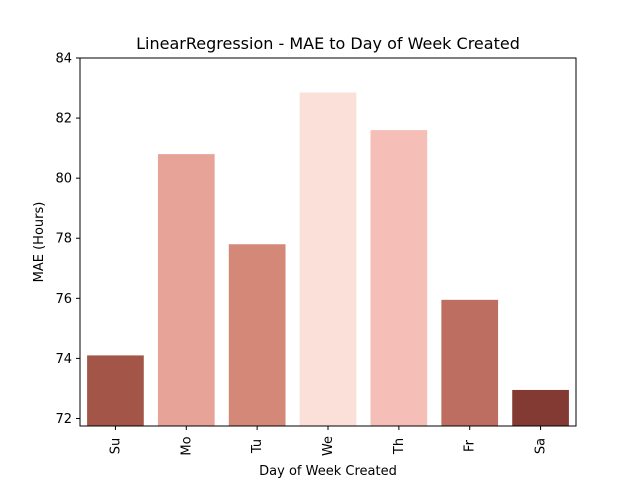 The height and width of the screenshot is (480, 640). Describe the element at coordinates (186, 290) in the screenshot. I see `bar-mo` at that location.